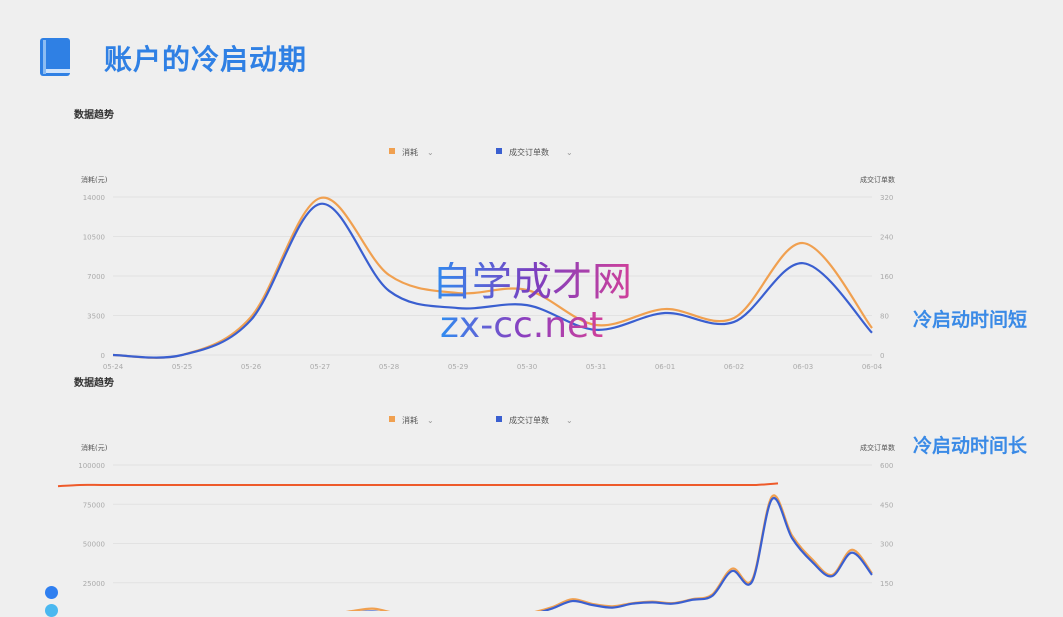 This screenshot has height=617, width=1063. What do you see at coordinates (803, 367) in the screenshot?
I see `x-tick: 06-03` at bounding box center [803, 367].